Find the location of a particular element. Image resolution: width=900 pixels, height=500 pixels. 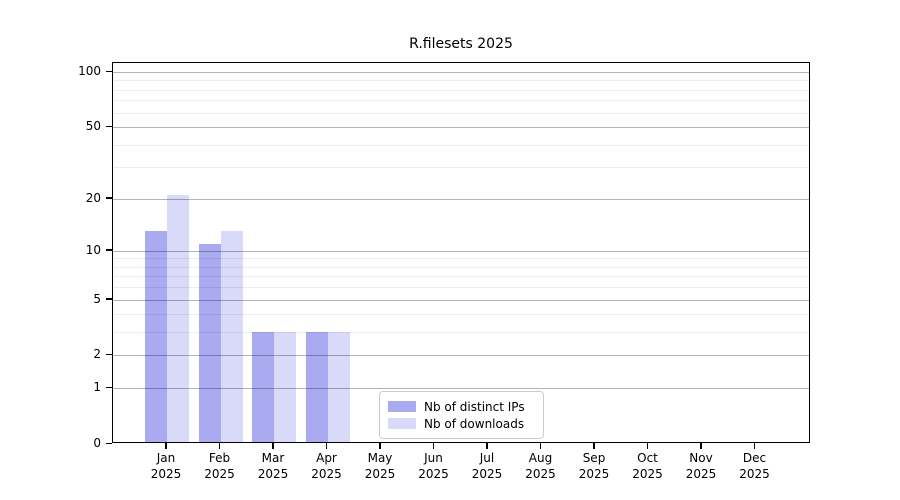

x-tick-mark-nov is located at coordinates (701, 446).